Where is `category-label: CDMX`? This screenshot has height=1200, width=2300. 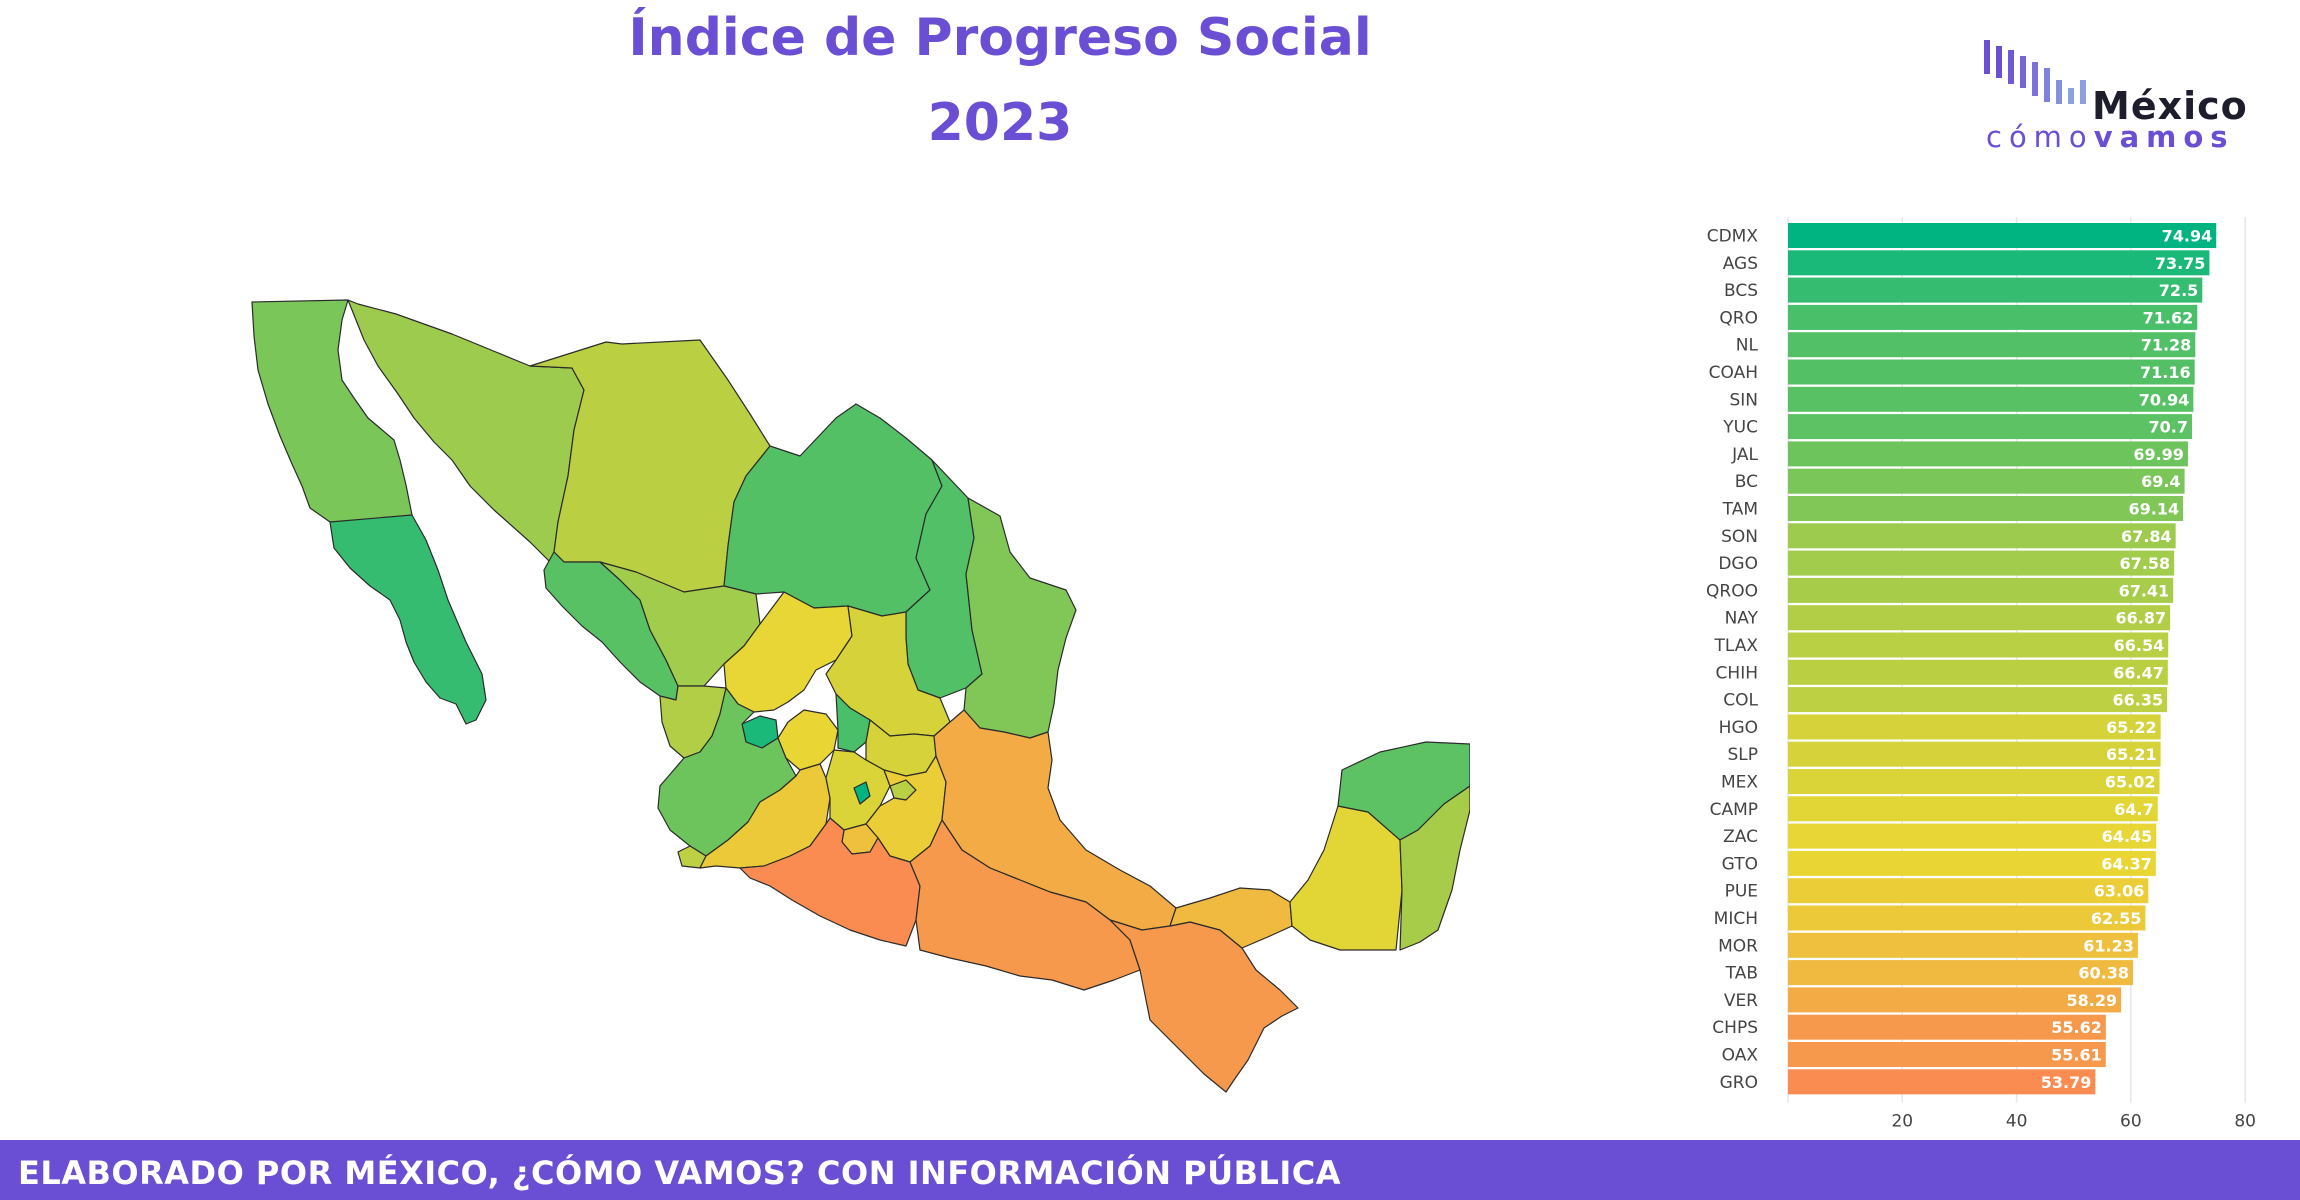
category-label: CDMX is located at coordinates (1733, 237).